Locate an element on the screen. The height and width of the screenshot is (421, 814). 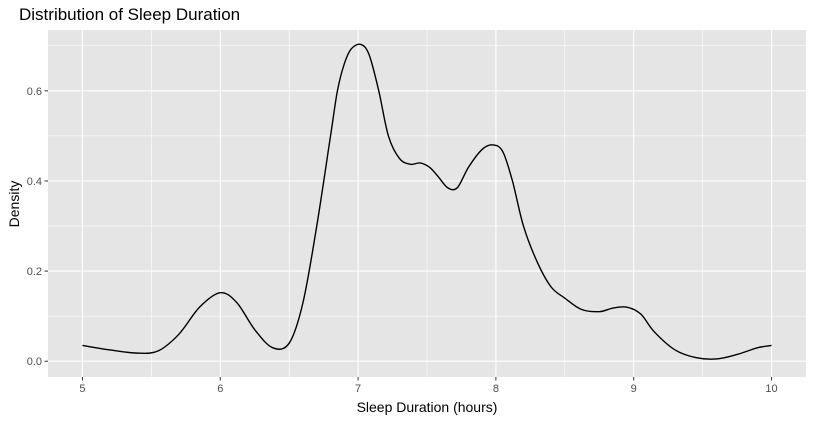
x-axis-title: Sleep Duration (hours) is located at coordinates (427, 407).